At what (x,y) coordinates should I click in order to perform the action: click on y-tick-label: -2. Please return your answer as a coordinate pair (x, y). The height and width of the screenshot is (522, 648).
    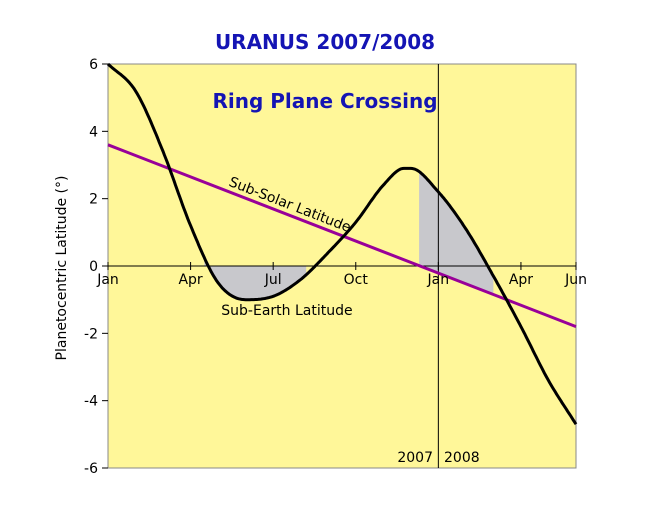
    Looking at the image, I should click on (91, 334).